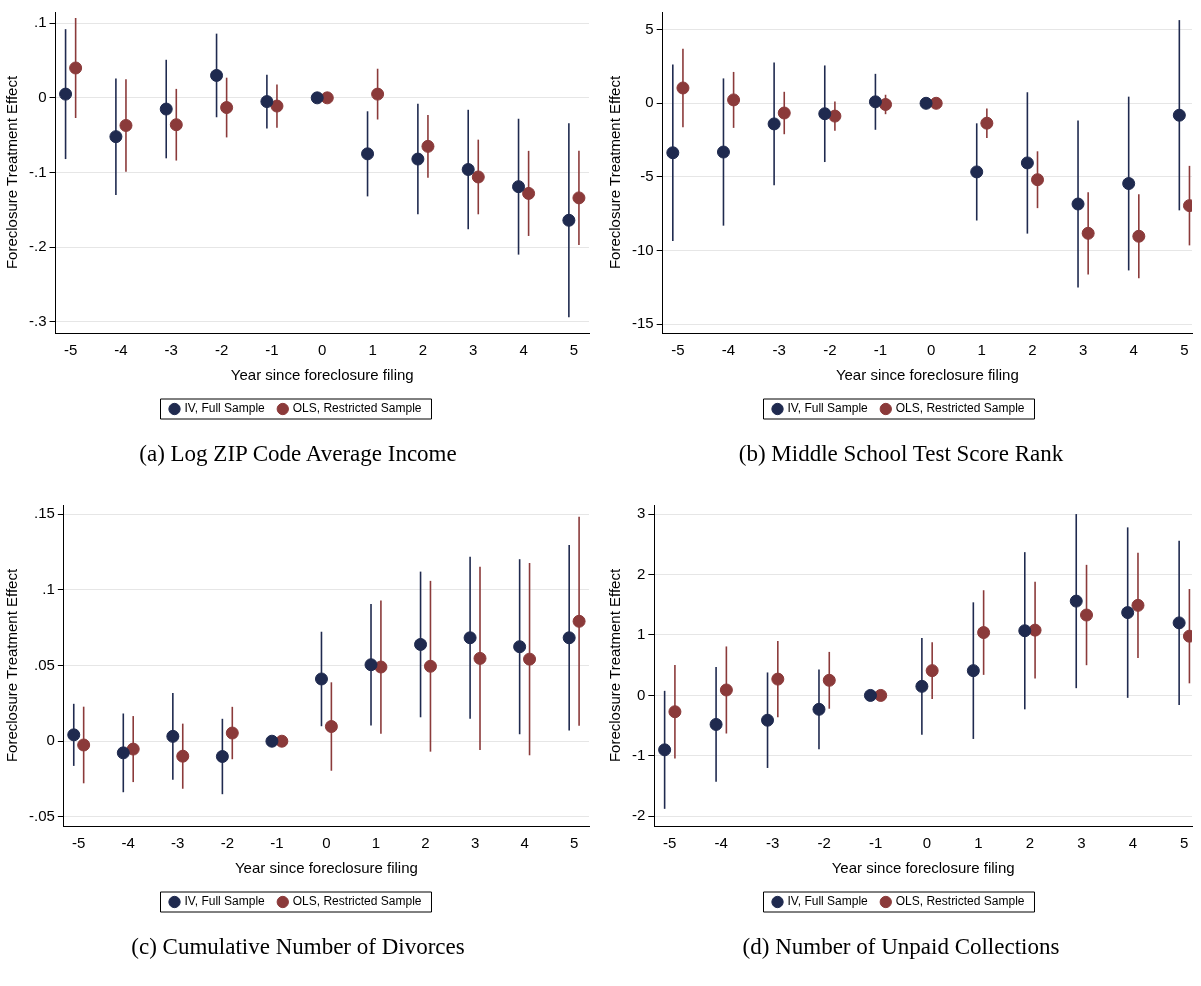  Describe the element at coordinates (1132, 843) in the screenshot. I see `x-tick-label: 4` at that location.